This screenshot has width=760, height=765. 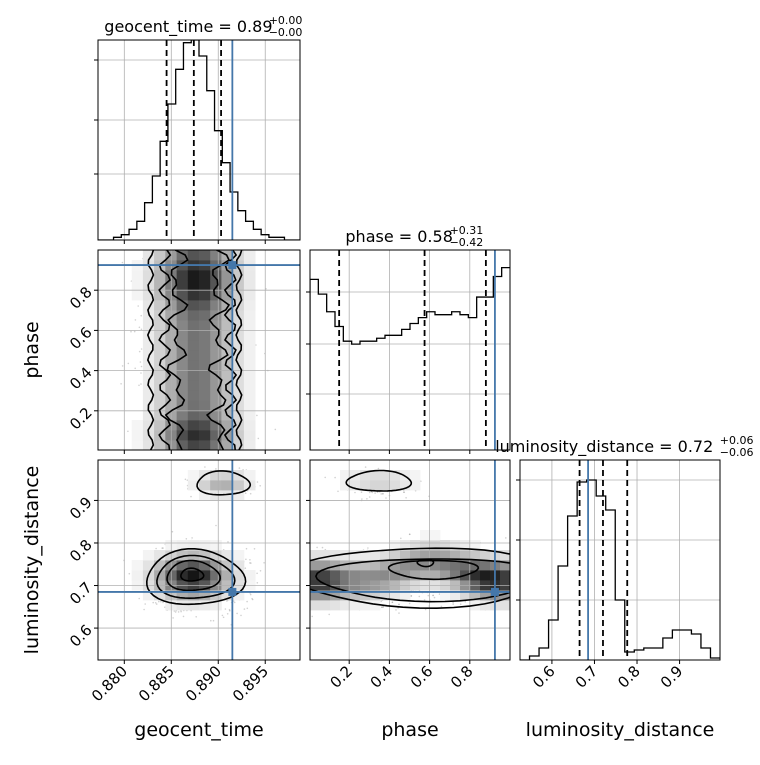 I want to click on xlabel-luminosity_distance: luminosity_distance, so click(x=620, y=730).